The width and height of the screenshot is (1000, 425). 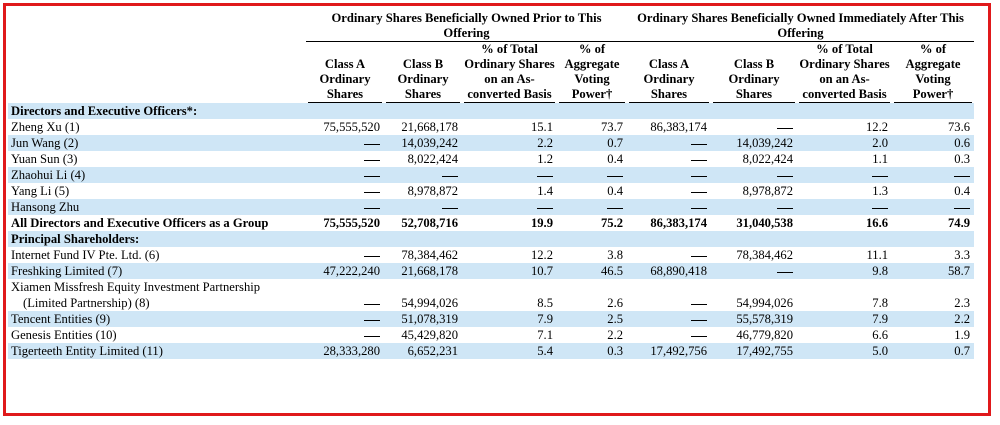 I want to click on cell-value: 9.8, so click(x=845, y=271).